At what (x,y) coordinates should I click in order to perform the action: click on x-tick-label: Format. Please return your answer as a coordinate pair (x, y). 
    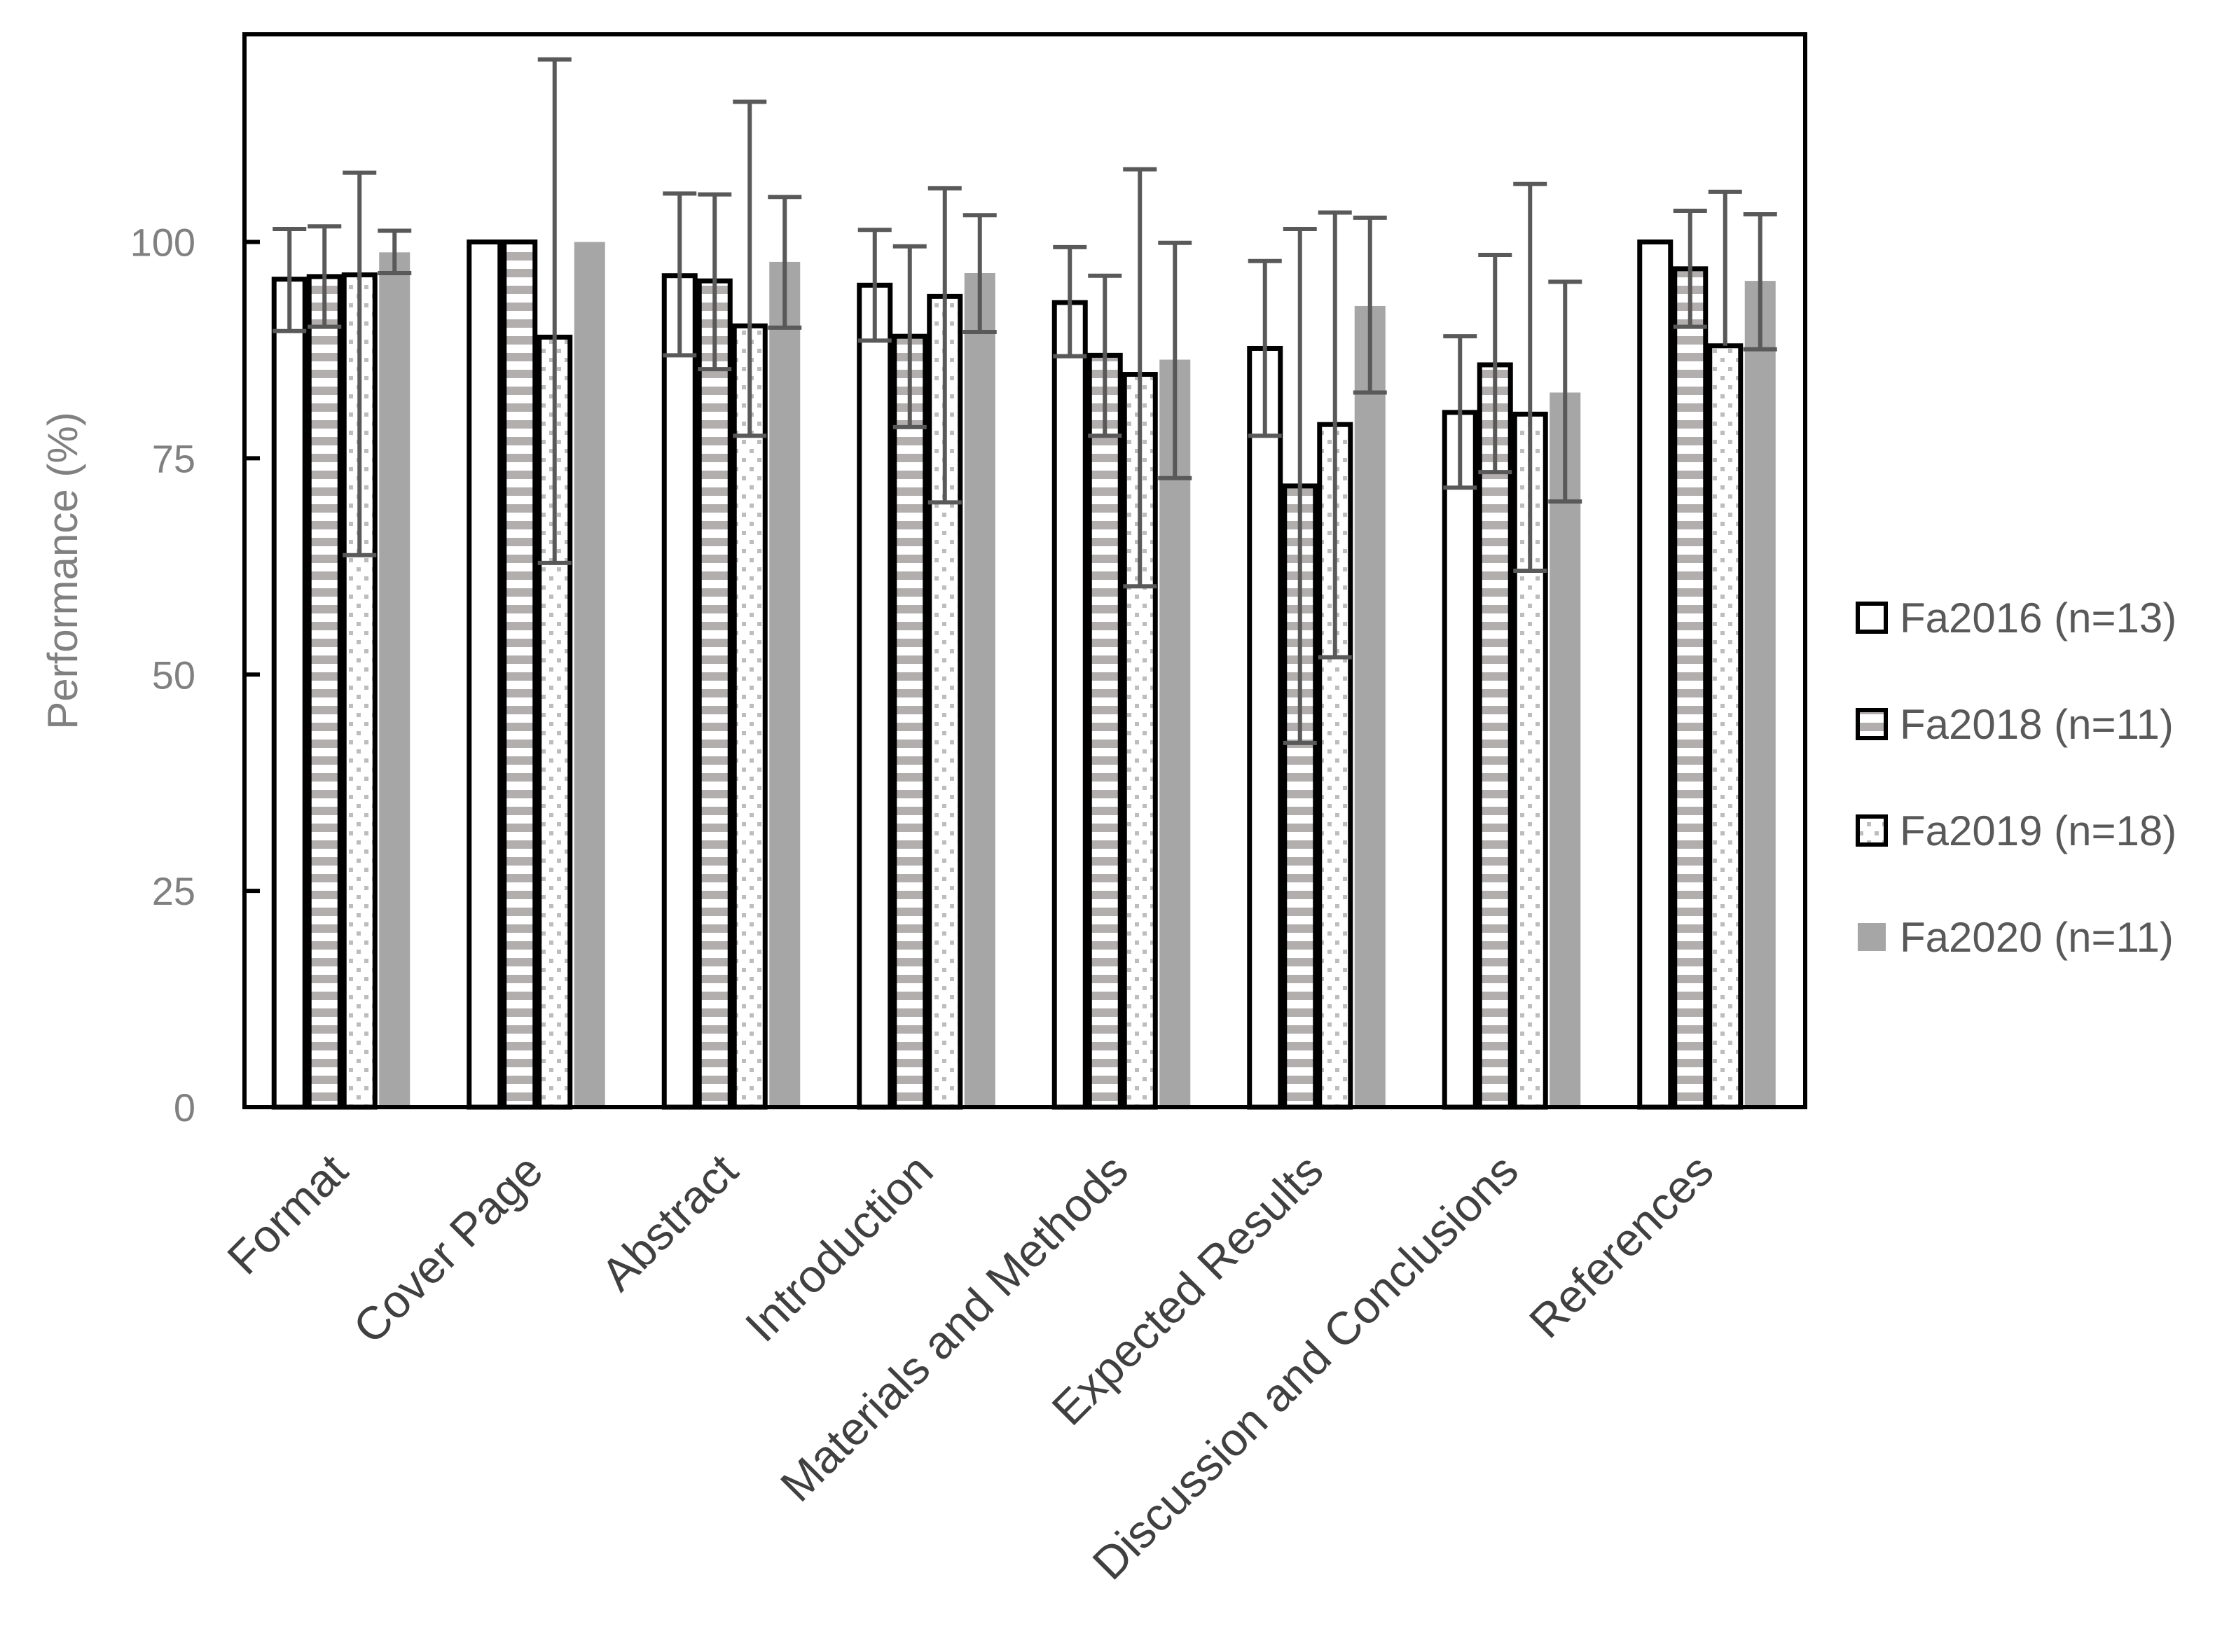
    Looking at the image, I should click on (287, 1214).